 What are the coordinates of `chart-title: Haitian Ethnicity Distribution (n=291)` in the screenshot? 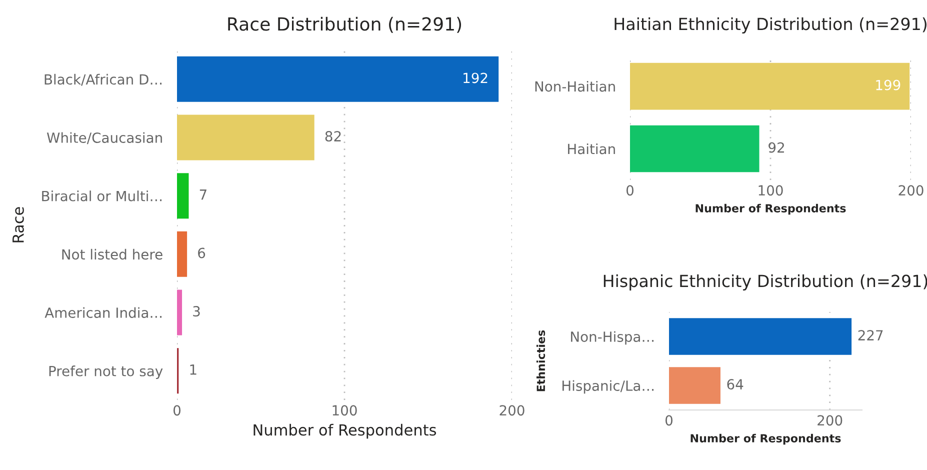 It's located at (770, 25).